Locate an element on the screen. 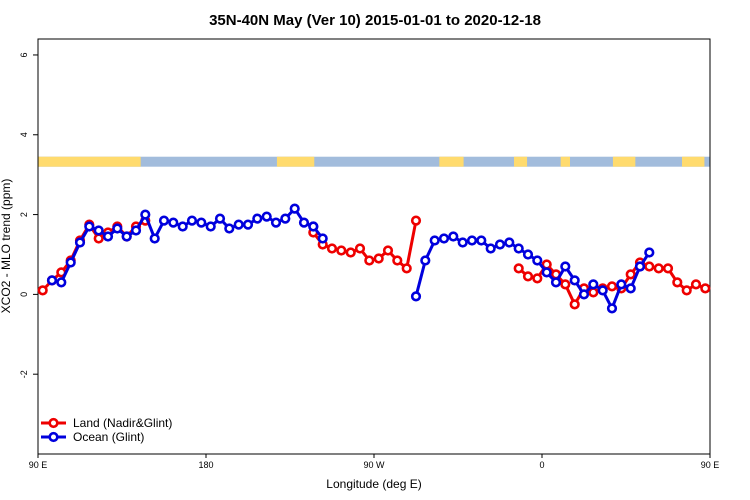 The image size is (750, 500). legend-label: Ocean (Glint) is located at coordinates (108, 437).